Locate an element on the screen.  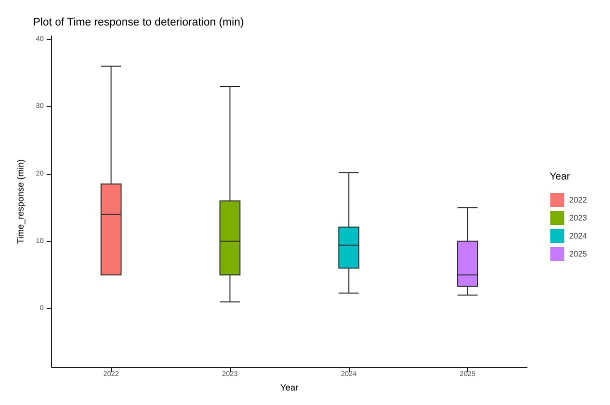
y-axis-title: Time_response (min) is located at coordinates (21, 201).